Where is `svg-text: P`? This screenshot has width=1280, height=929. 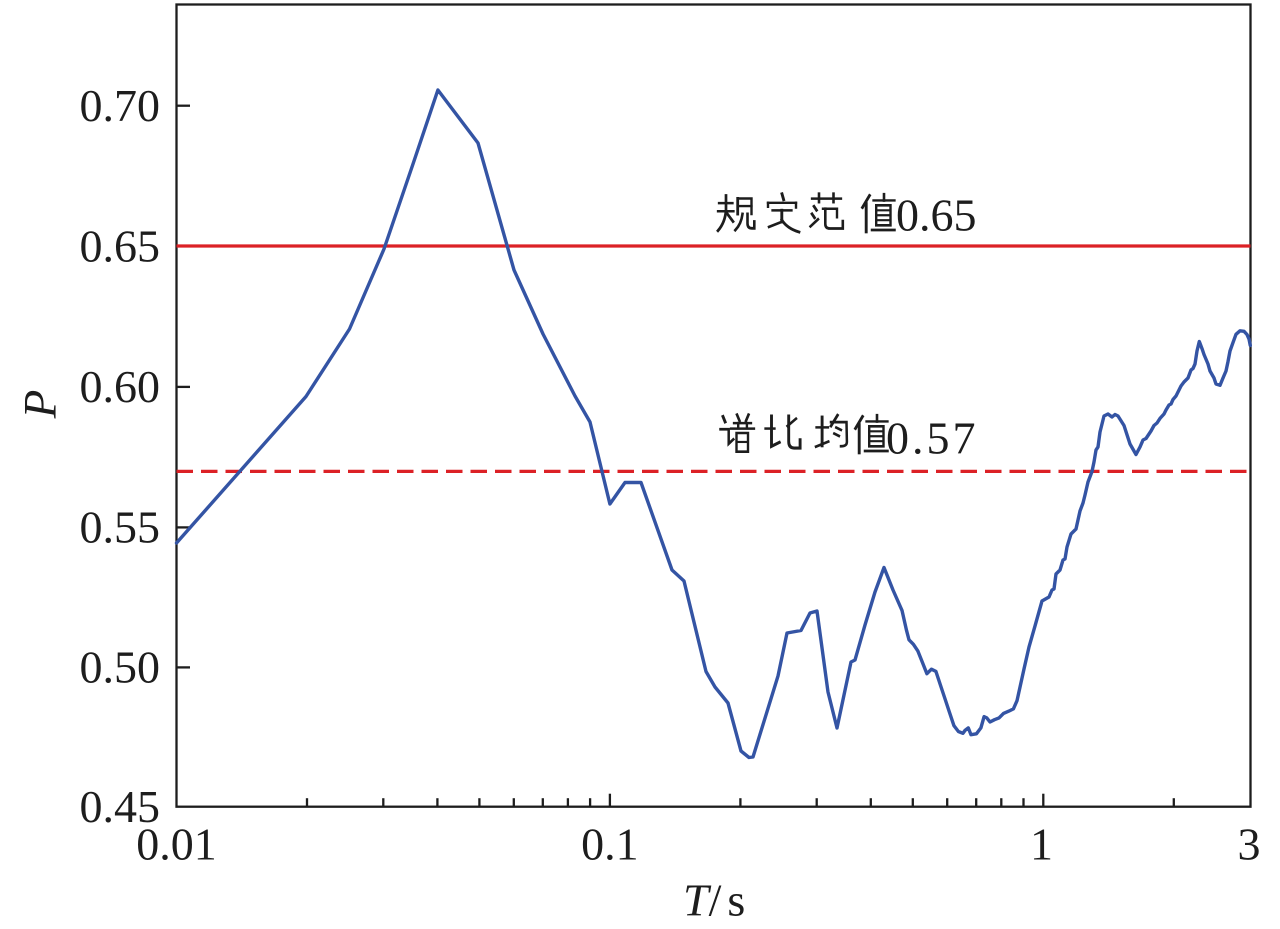 svg-text: P is located at coordinates (41, 405).